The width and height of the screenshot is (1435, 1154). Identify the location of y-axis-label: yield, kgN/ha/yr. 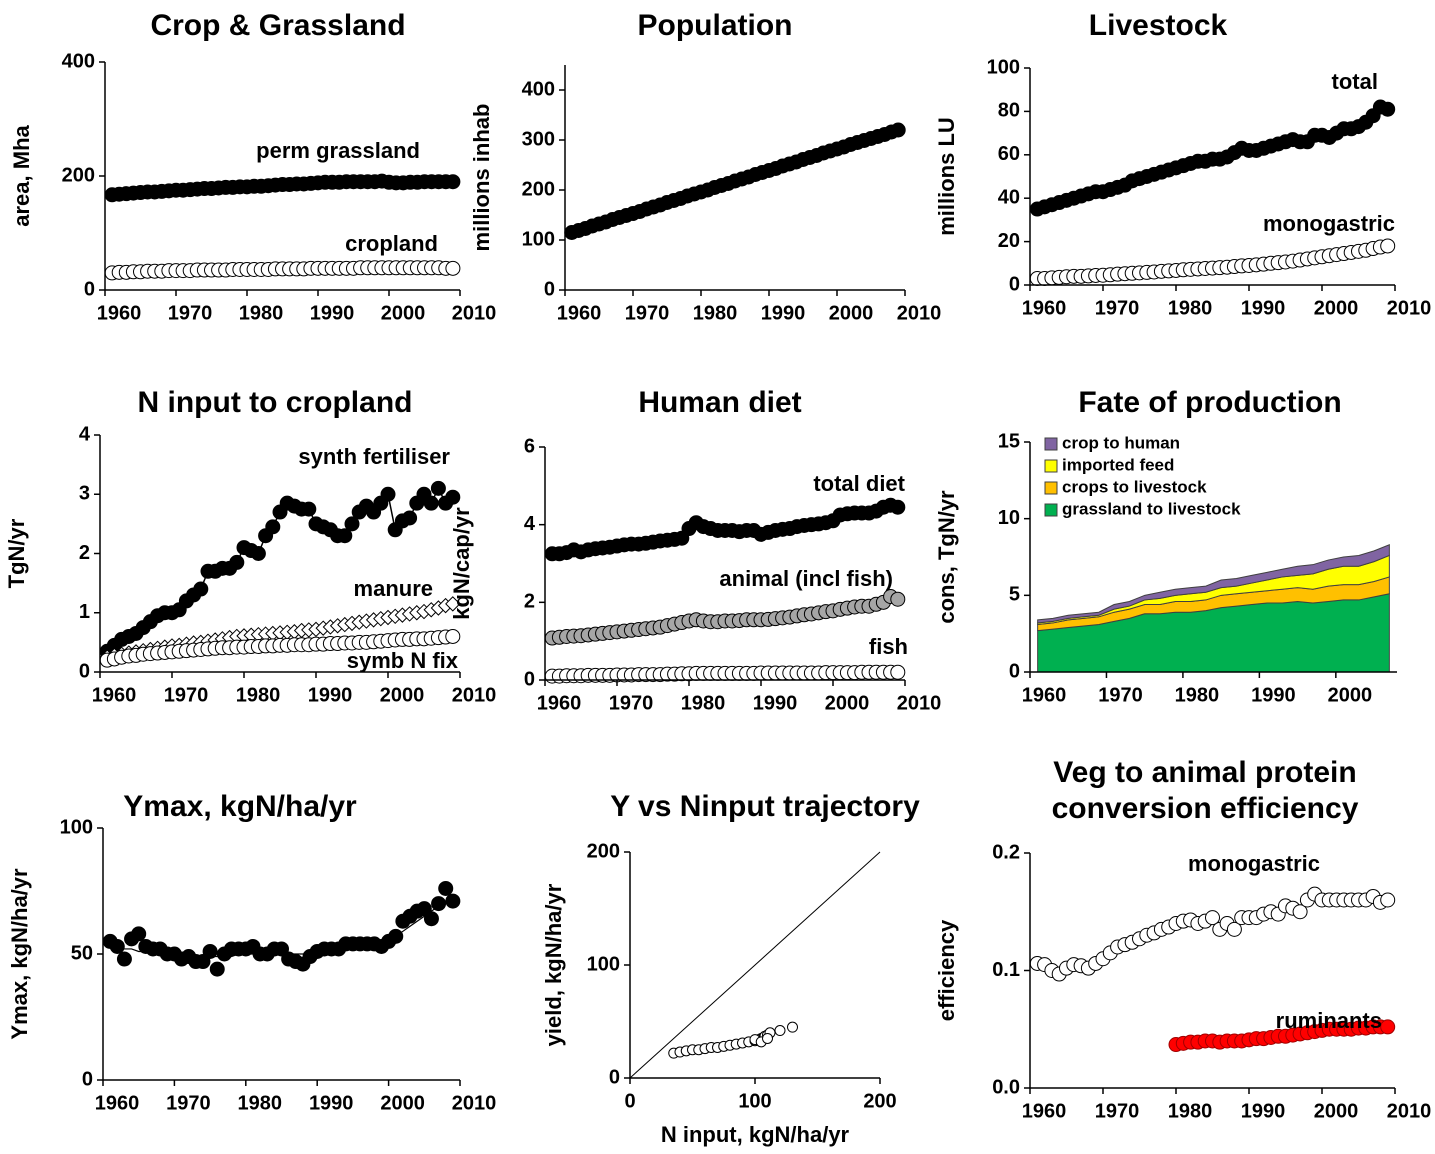
(553, 964).